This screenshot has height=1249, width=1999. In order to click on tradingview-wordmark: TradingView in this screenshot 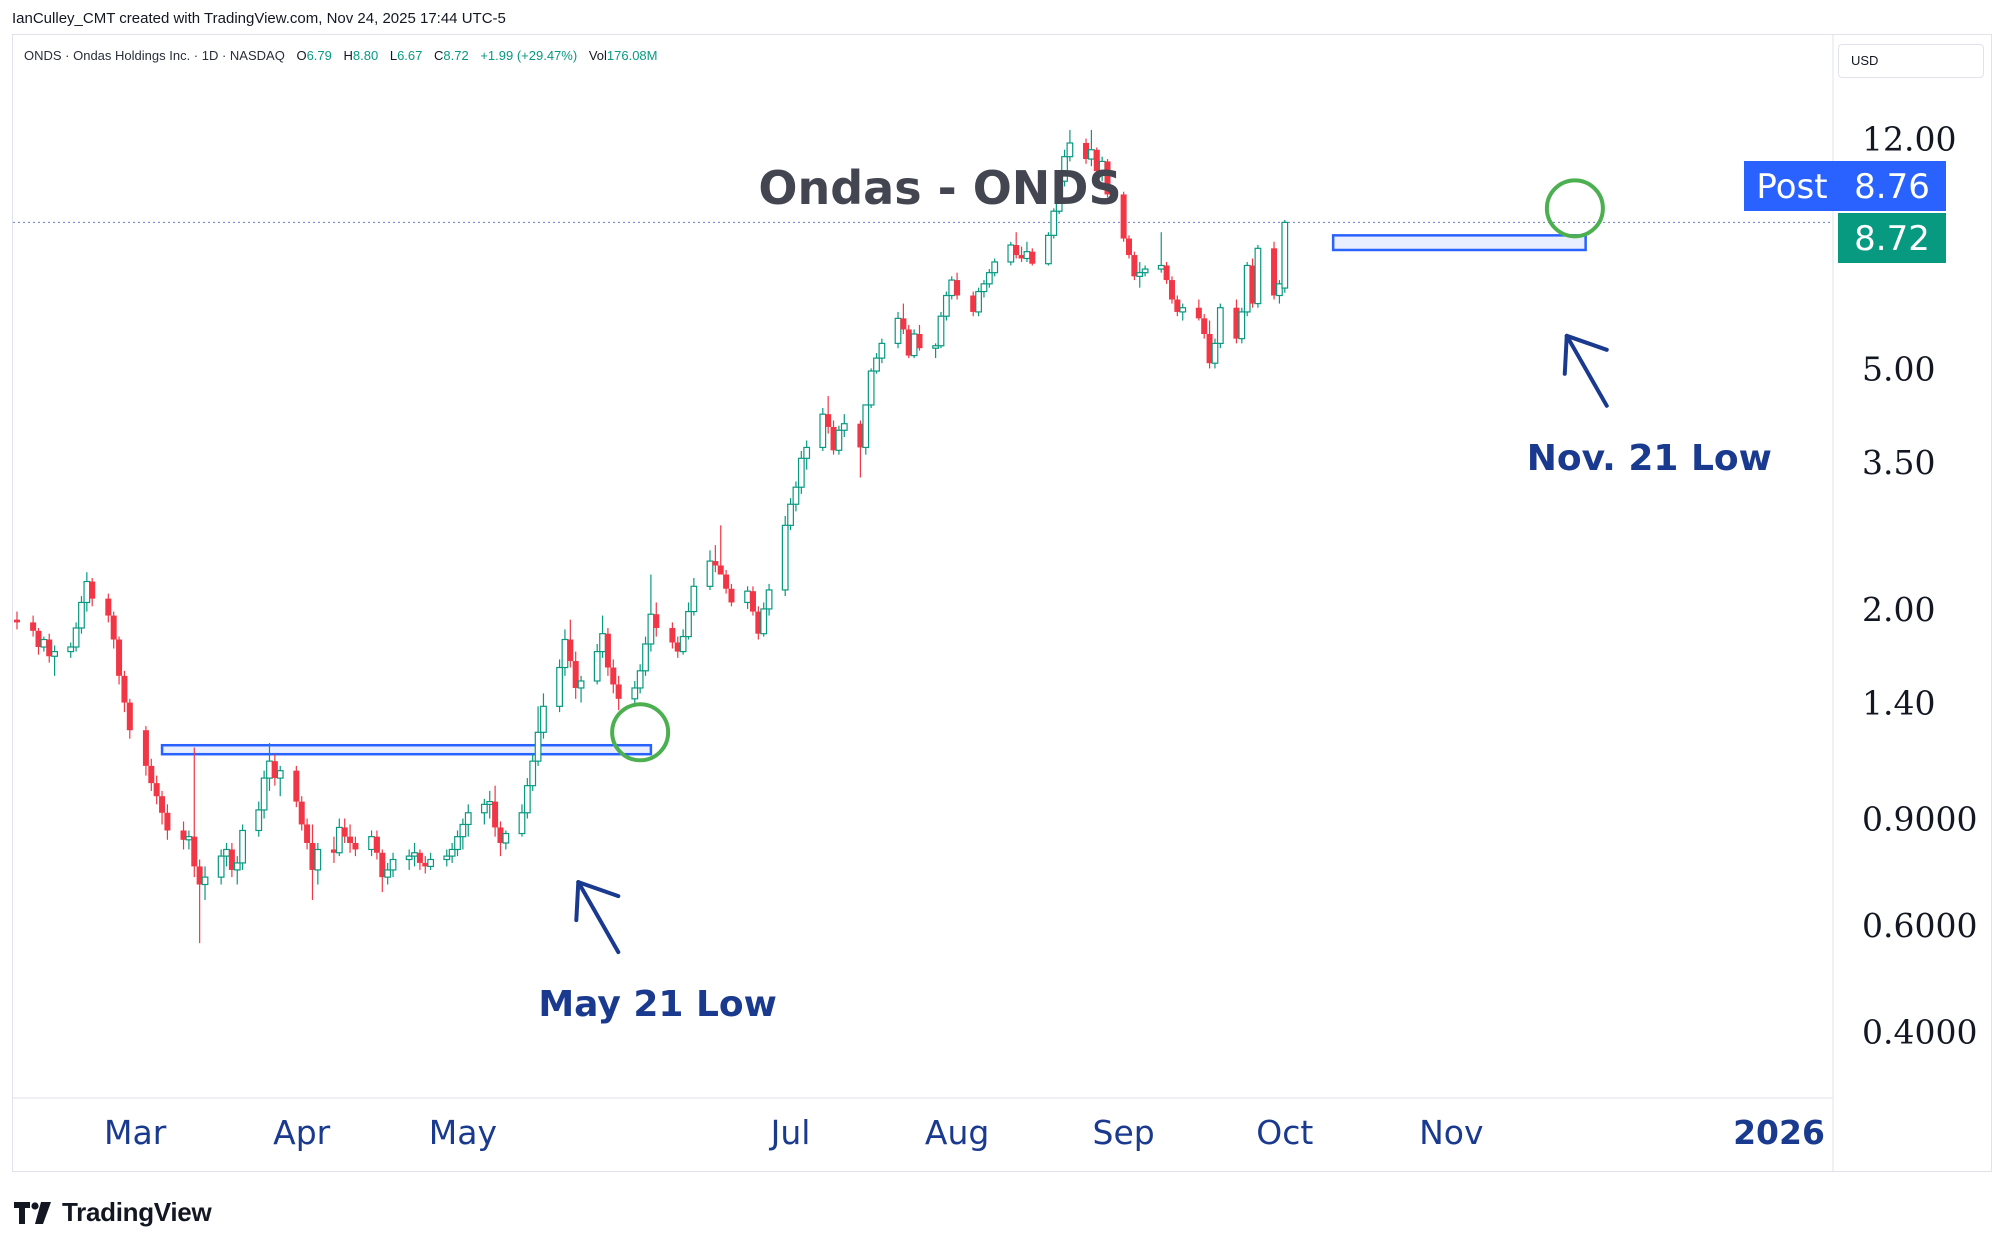, I will do `click(137, 1212)`.